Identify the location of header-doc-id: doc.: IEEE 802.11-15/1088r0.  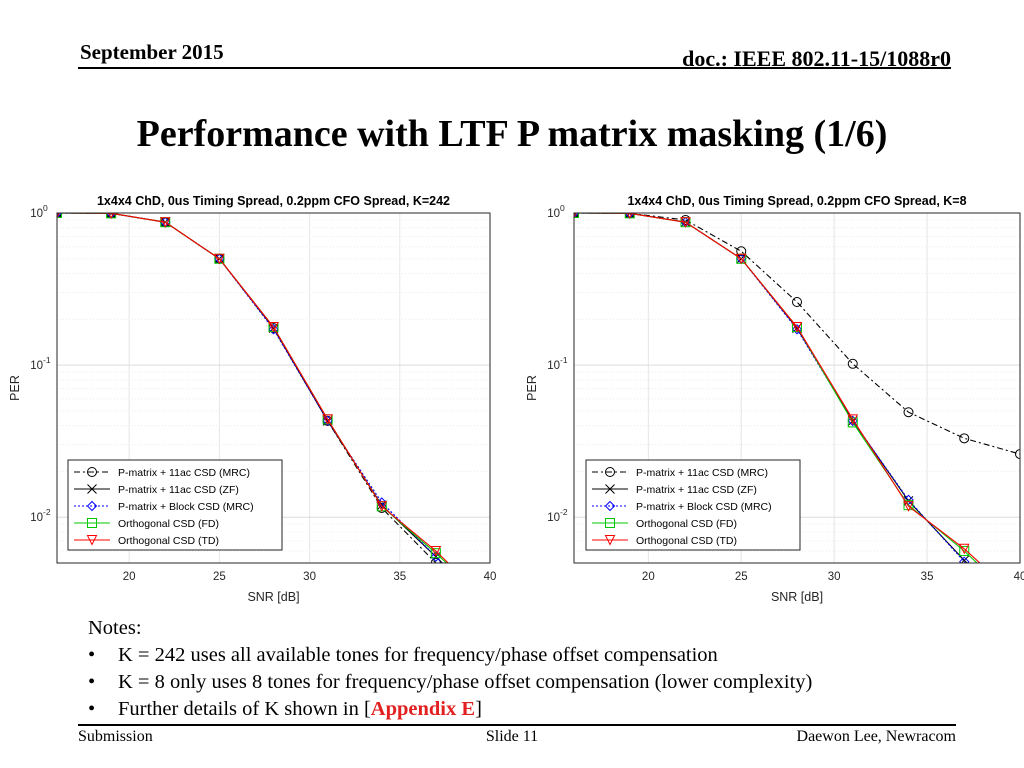
(816, 58).